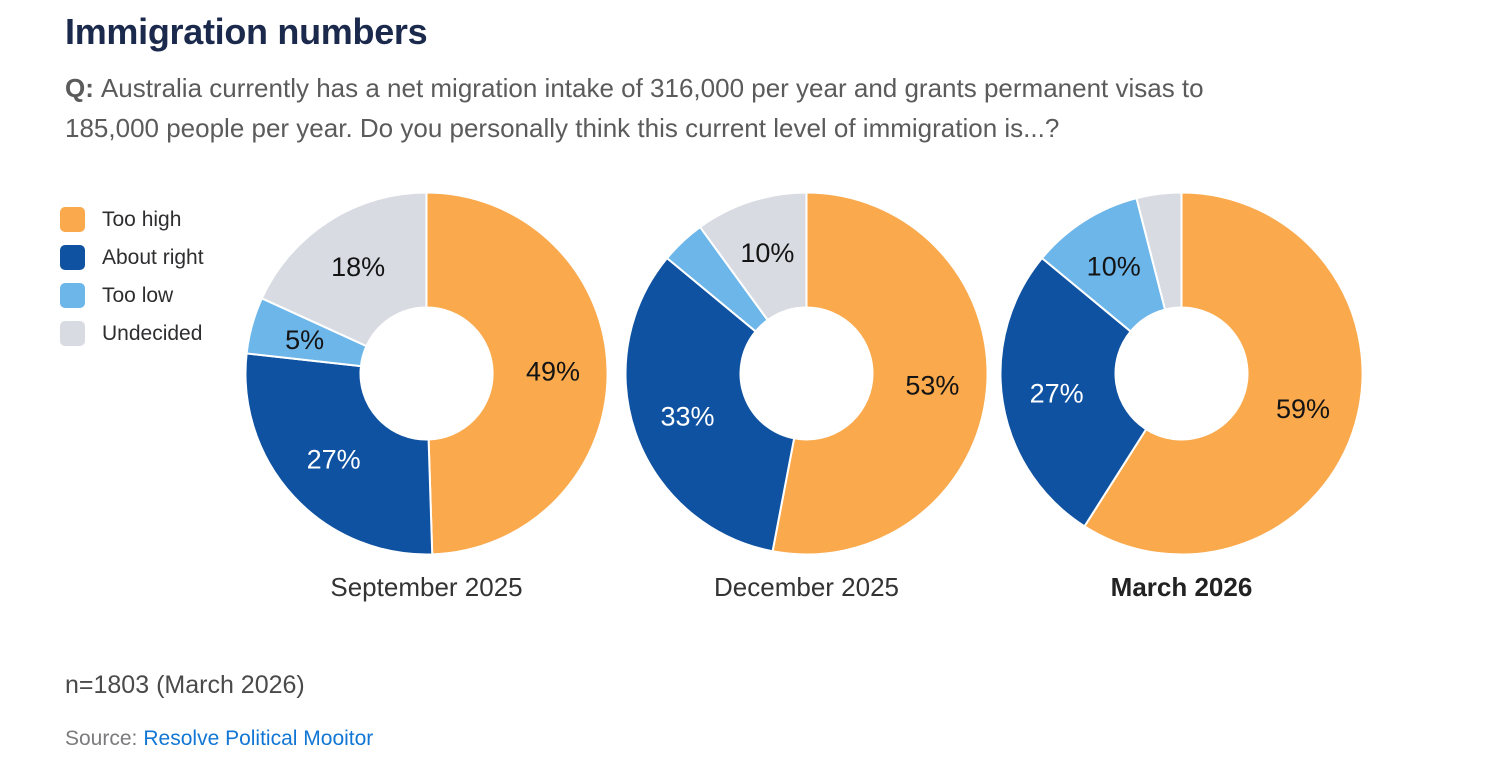  I want to click on donut-chart-september-2025: 49% 27% 5% 18% September 2025, so click(426, 395).